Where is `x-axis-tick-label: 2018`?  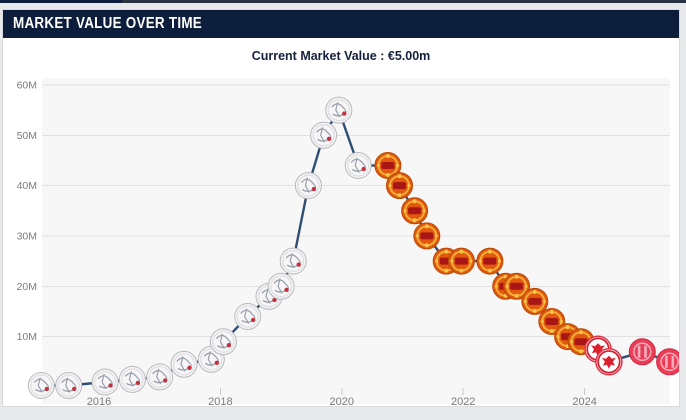
x-axis-tick-label: 2018 is located at coordinates (220, 401).